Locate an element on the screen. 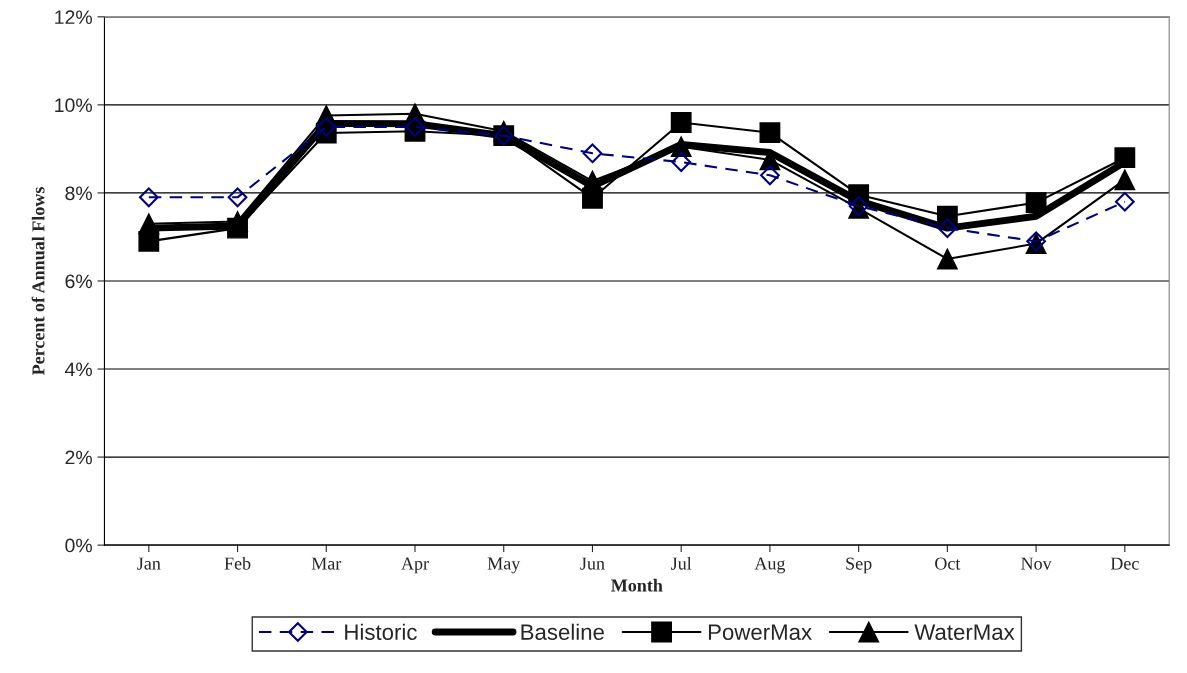  y-axis-title: Percent of Annual Flows is located at coordinates (38, 281).